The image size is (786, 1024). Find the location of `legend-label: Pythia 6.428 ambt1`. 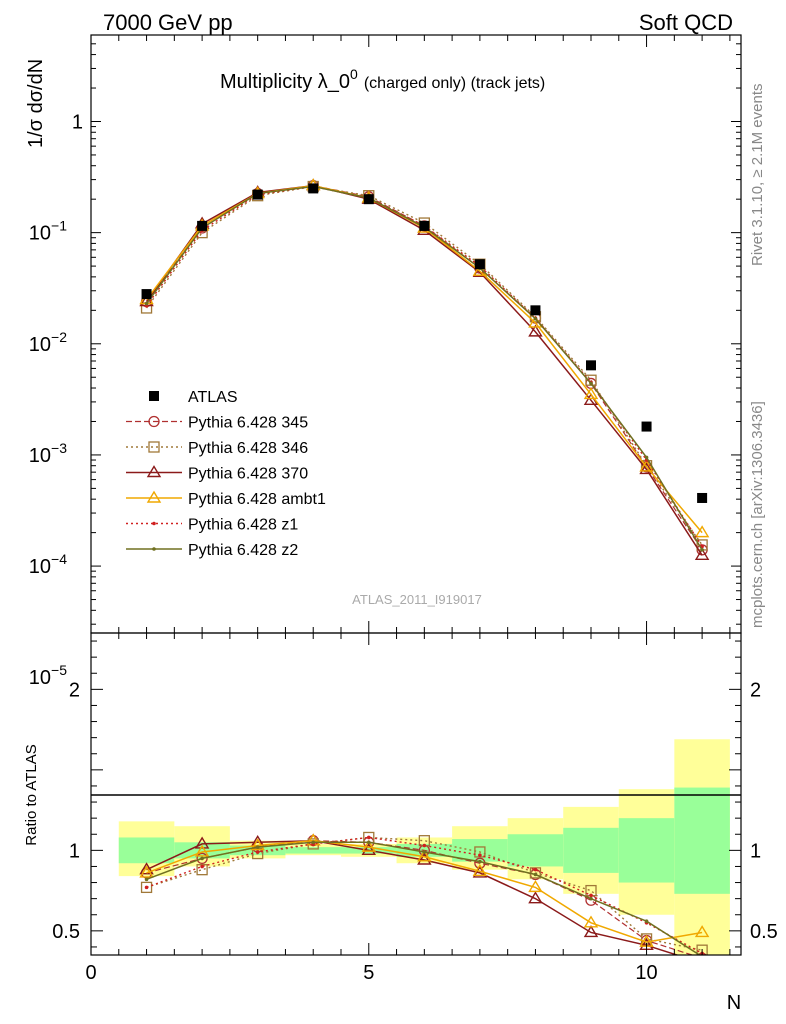

legend-label: Pythia 6.428 ambt1 is located at coordinates (257, 499).